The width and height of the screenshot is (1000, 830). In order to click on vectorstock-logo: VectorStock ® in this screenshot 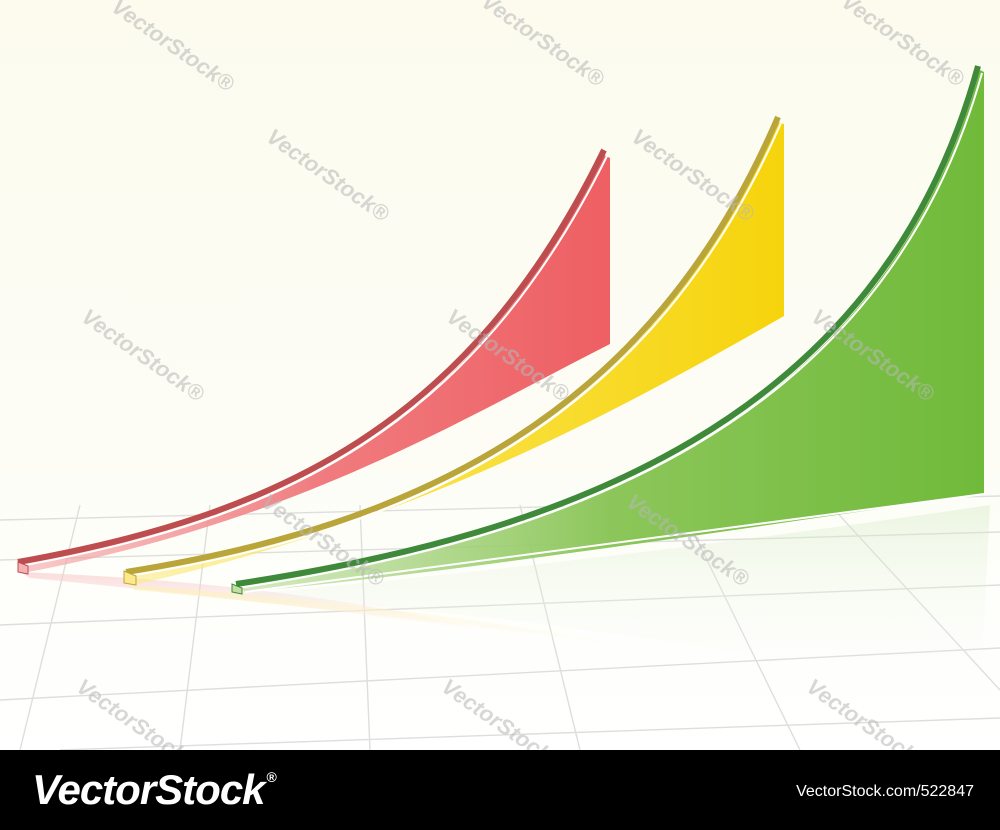, I will do `click(154, 790)`.